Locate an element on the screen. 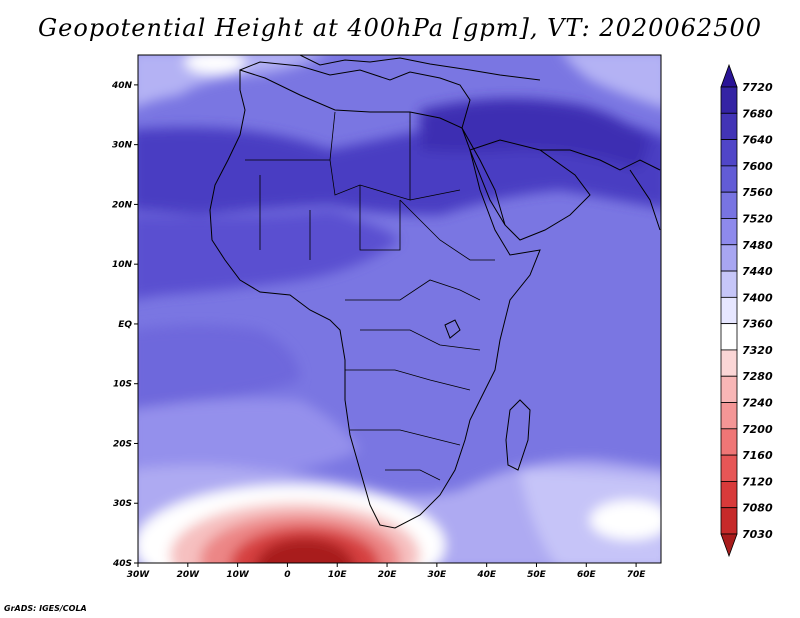  colorbar-label: 7480 is located at coordinates (757, 245).